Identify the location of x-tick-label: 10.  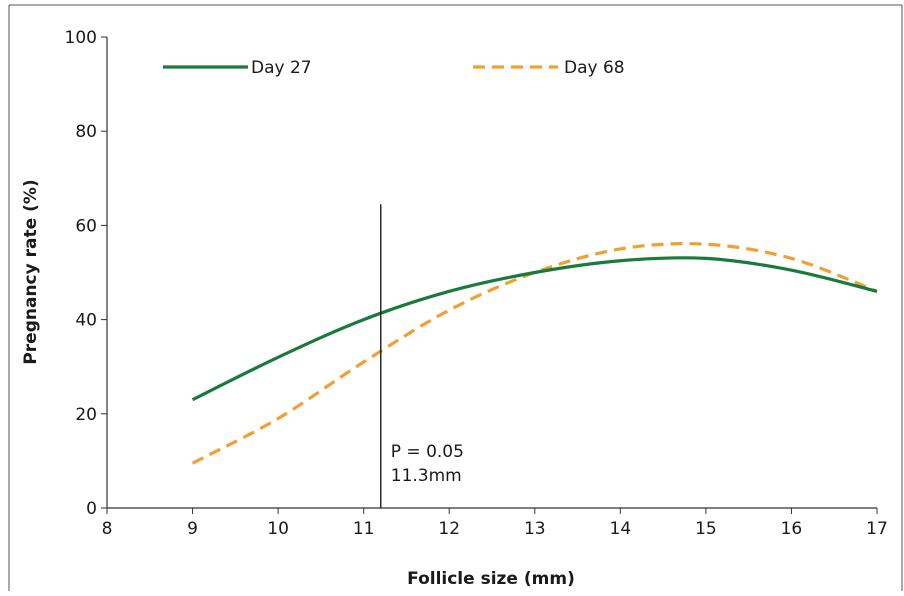
(278, 529).